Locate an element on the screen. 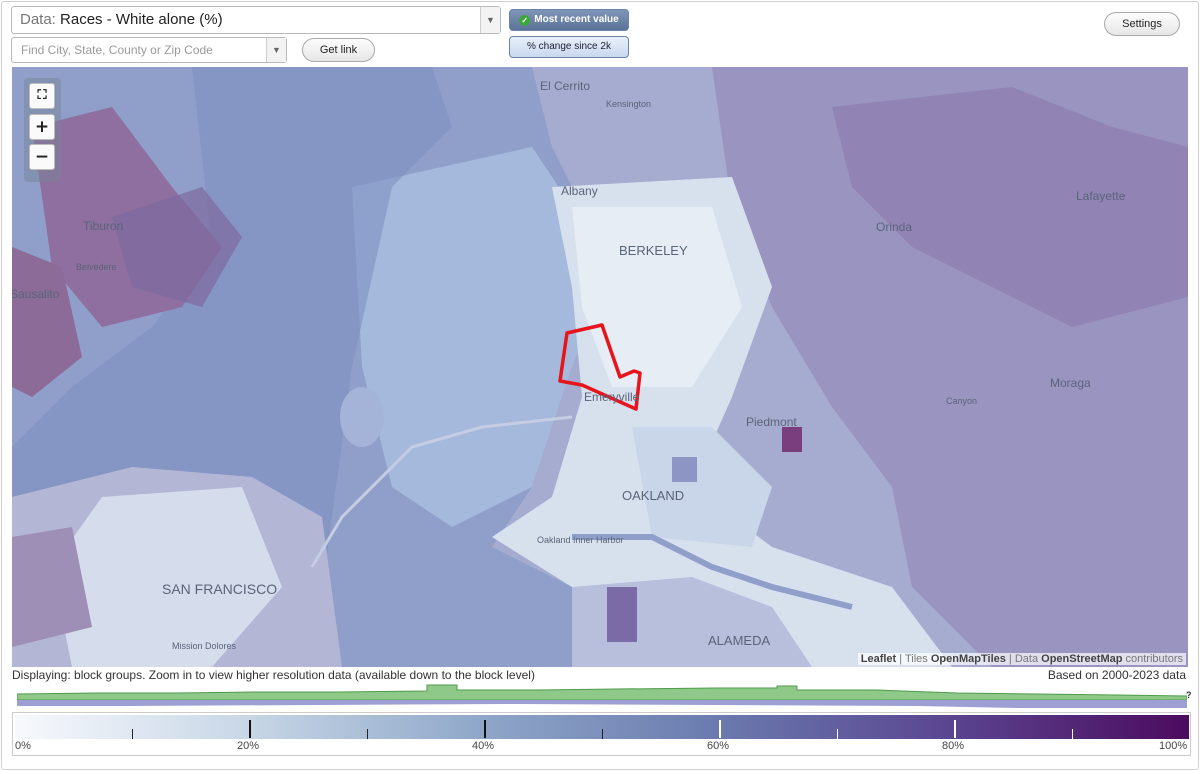  bay-bridge is located at coordinates (441, 491).